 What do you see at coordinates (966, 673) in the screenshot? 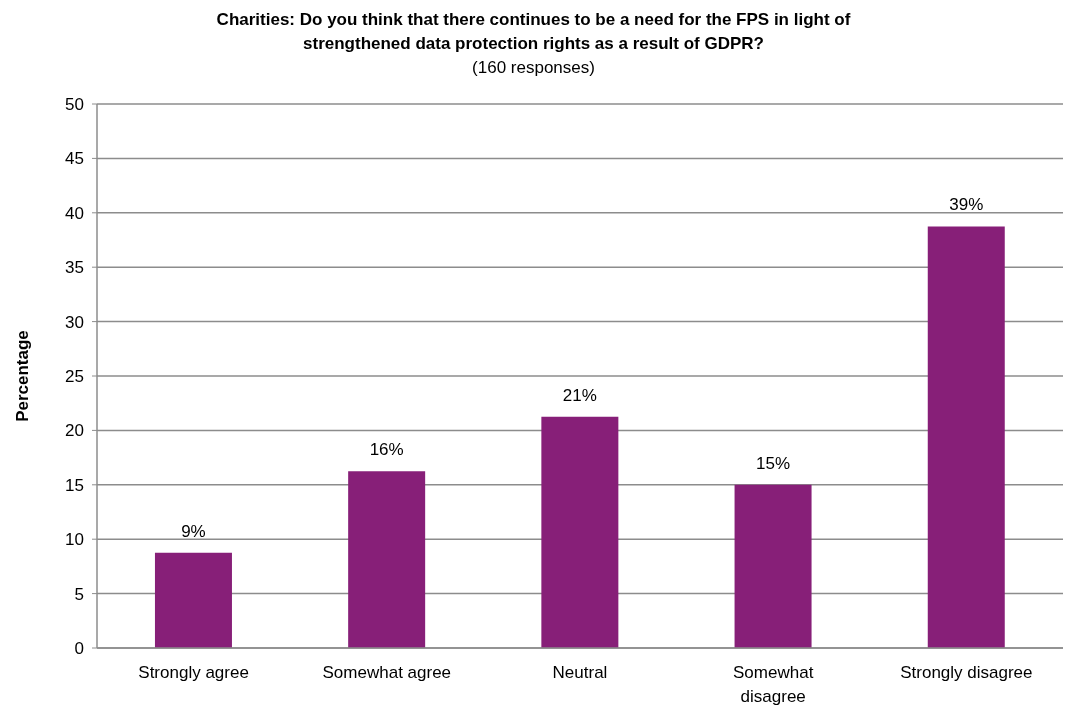
I see `x-tick-label: Strongly disagree` at bounding box center [966, 673].